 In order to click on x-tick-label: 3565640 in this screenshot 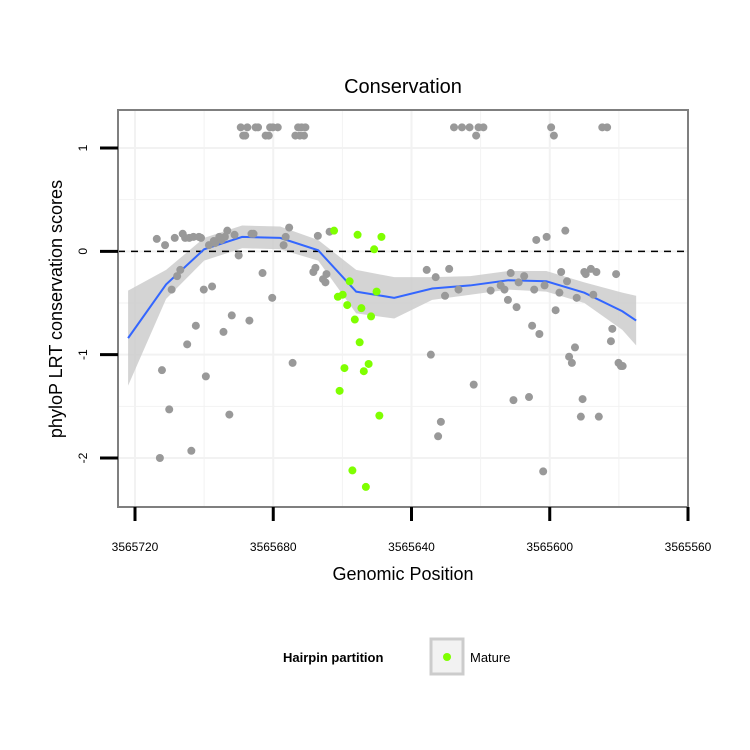, I will do `click(411, 547)`.